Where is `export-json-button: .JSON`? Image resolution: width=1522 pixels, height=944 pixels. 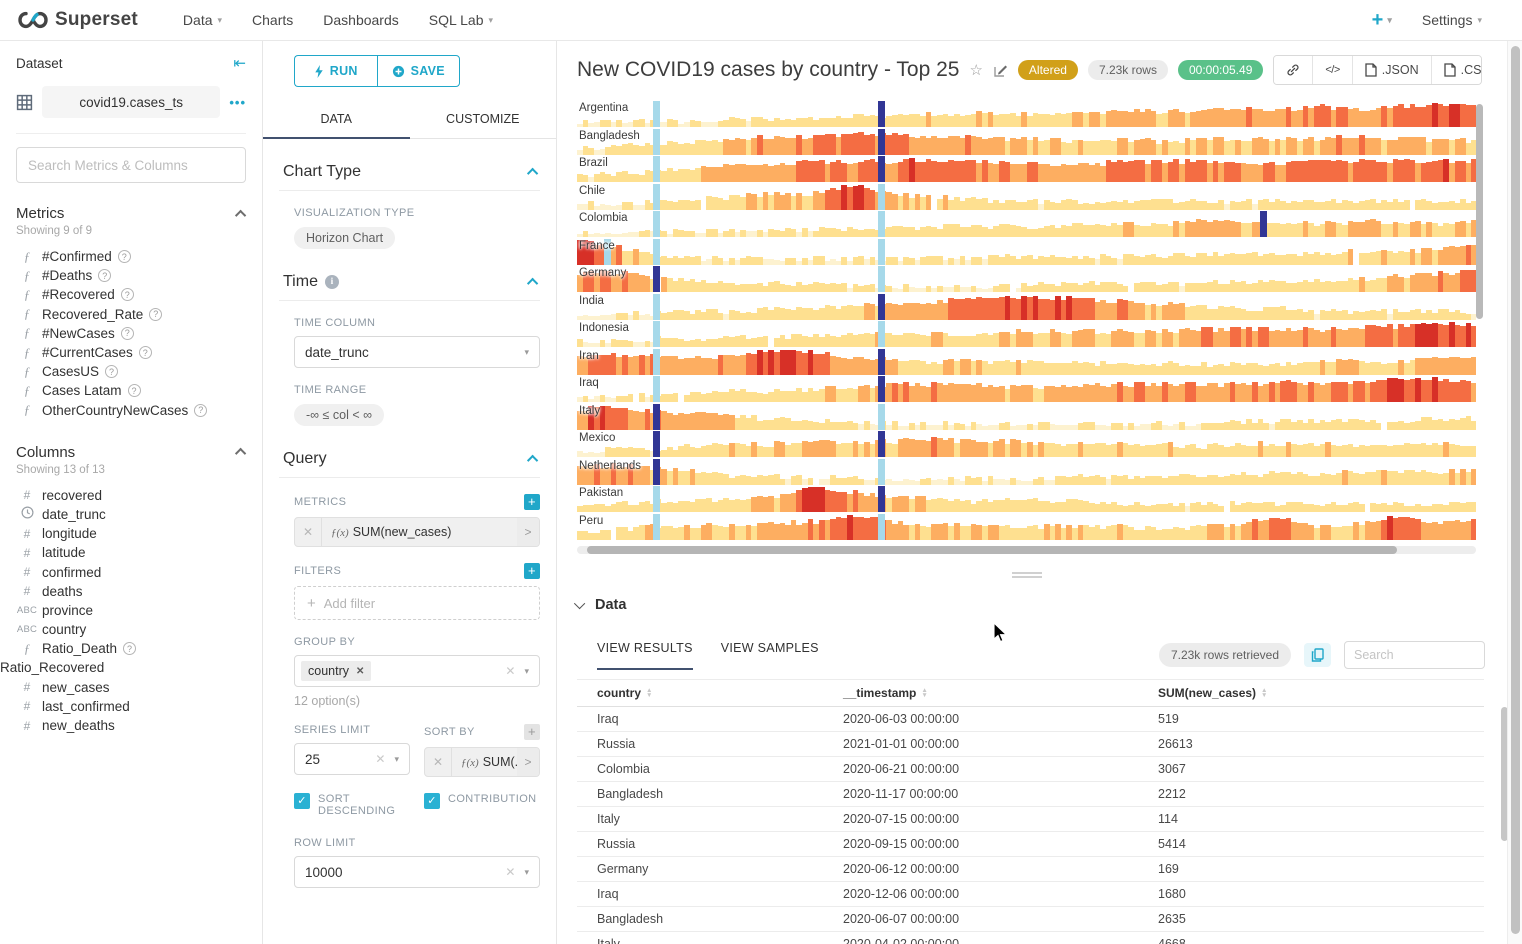 export-json-button: .JSON is located at coordinates (1392, 70).